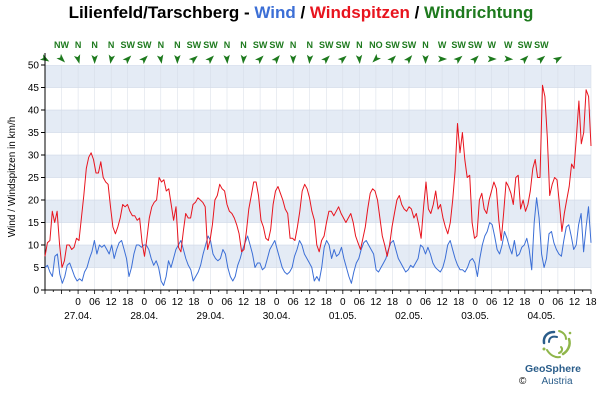 This screenshot has height=400, width=603. Describe the element at coordinates (409, 316) in the screenshot. I see `x-date-label: 02.05.` at that location.